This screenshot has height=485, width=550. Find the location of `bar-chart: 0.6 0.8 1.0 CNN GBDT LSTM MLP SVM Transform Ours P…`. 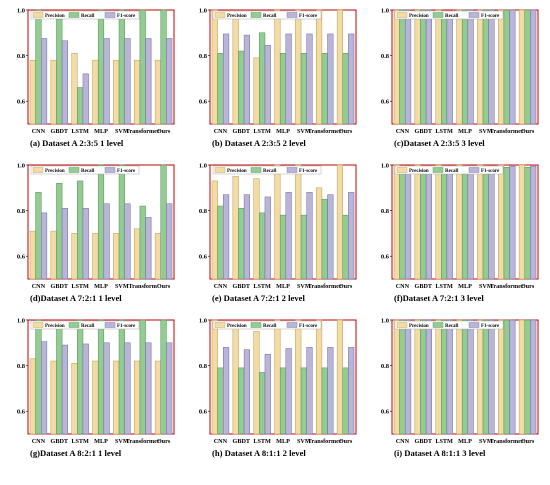

bar-chart: 0.6 0.8 1.0 CNN GBDT LSTM MLP SVM Transform Ours P… is located at coordinates (96, 226).